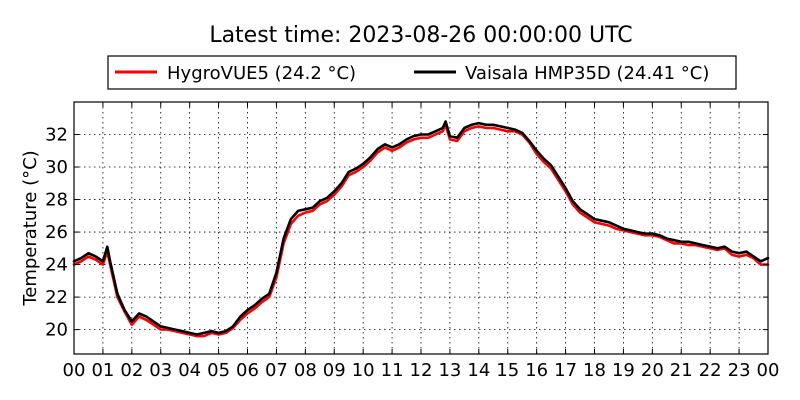 This screenshot has height=400, width=800. Describe the element at coordinates (420, 35) in the screenshot. I see `chart-title: Latest time: 2023-08-26 00:00:00 UTC` at that location.